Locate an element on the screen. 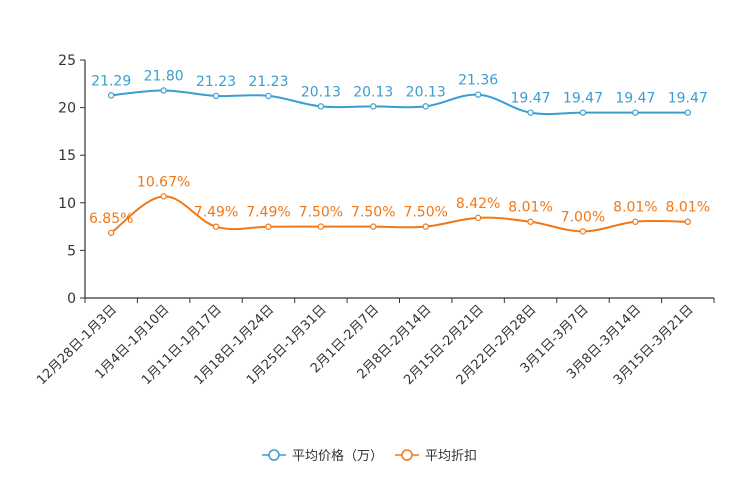 This screenshot has width=744, height=496. y-tick-label: 10 is located at coordinates (67, 204).